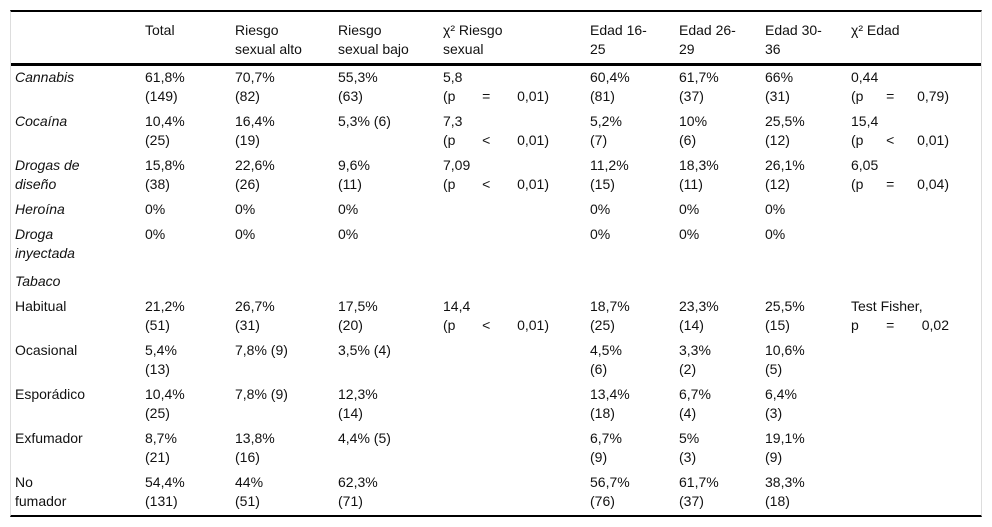 The height and width of the screenshot is (527, 992). I want to click on cell-value: (63), so click(350, 96).